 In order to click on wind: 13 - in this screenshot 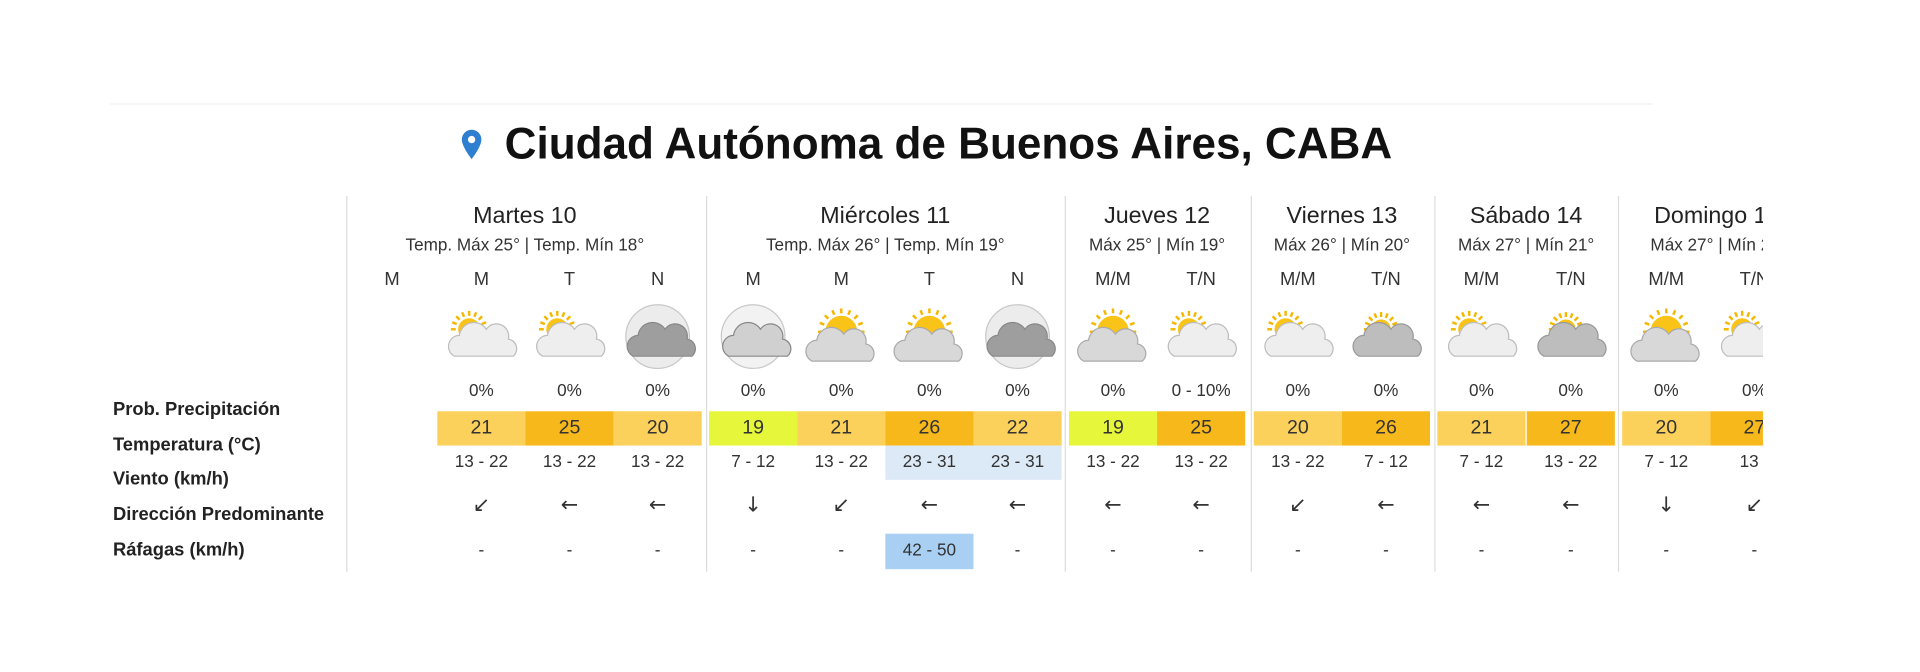, I will do `click(1755, 461)`.